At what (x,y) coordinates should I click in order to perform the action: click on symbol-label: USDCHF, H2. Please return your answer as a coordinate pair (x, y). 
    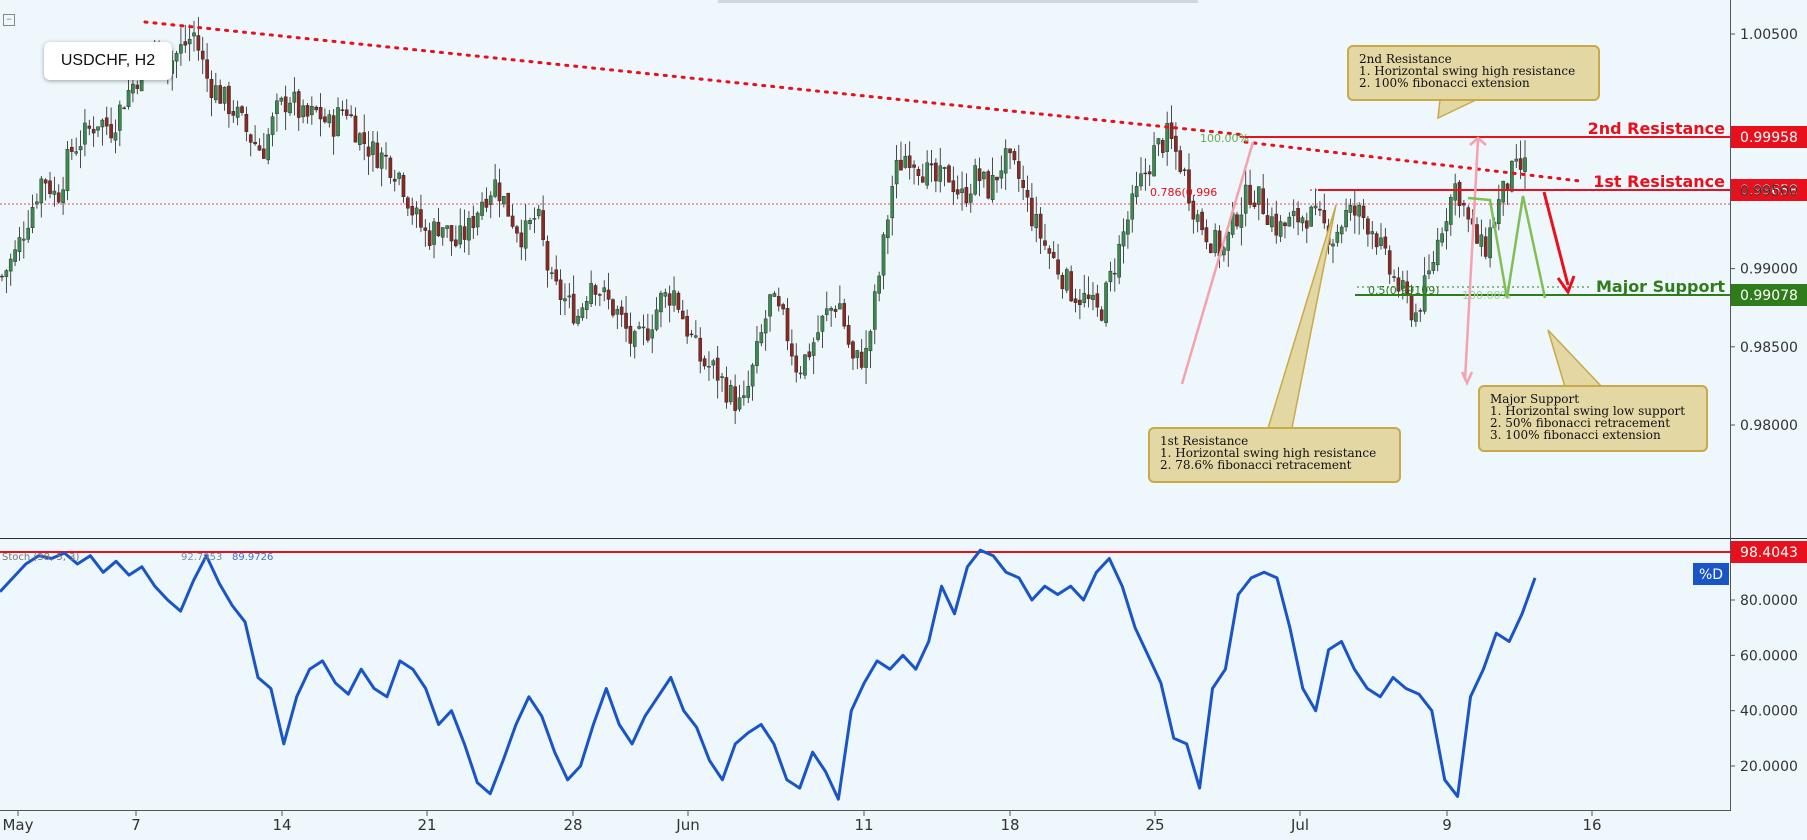
    Looking at the image, I should click on (108, 61).